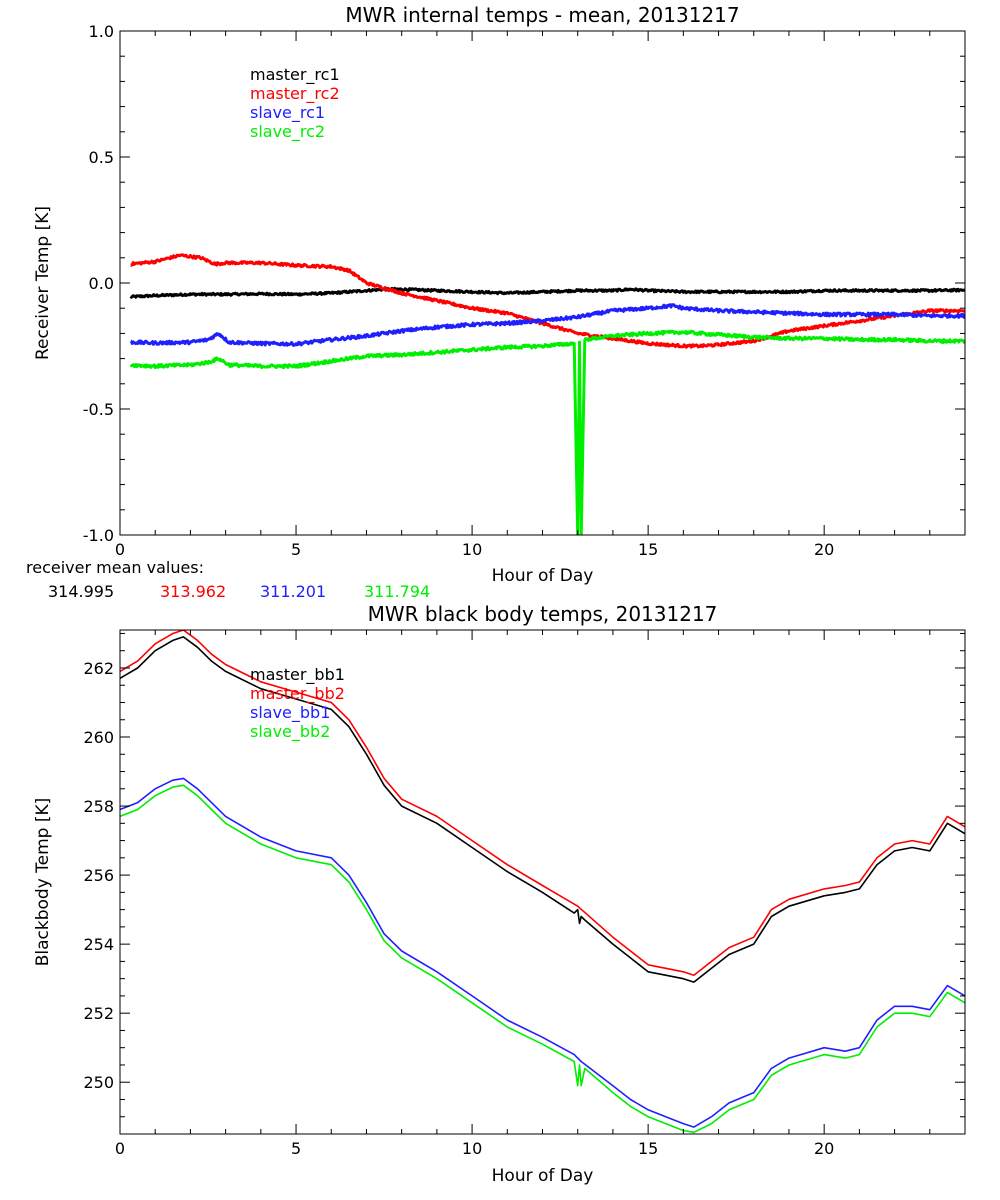 This screenshot has width=1000, height=1200. I want to click on y-tick-label: 1.0, so click(101, 31).